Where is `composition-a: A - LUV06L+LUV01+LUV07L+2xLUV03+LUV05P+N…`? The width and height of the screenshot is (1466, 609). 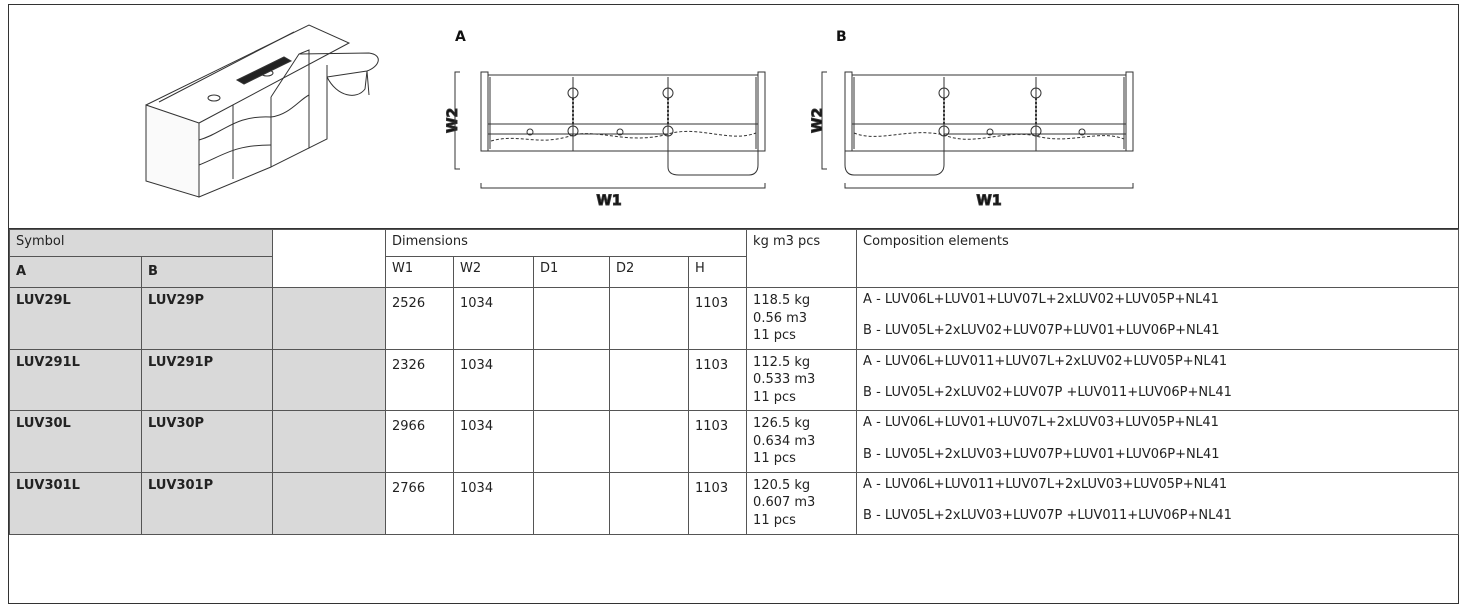
composition-a: A - LUV06L+LUV01+LUV07L+2xLUV03+LUV05P+N… is located at coordinates (1041, 423).